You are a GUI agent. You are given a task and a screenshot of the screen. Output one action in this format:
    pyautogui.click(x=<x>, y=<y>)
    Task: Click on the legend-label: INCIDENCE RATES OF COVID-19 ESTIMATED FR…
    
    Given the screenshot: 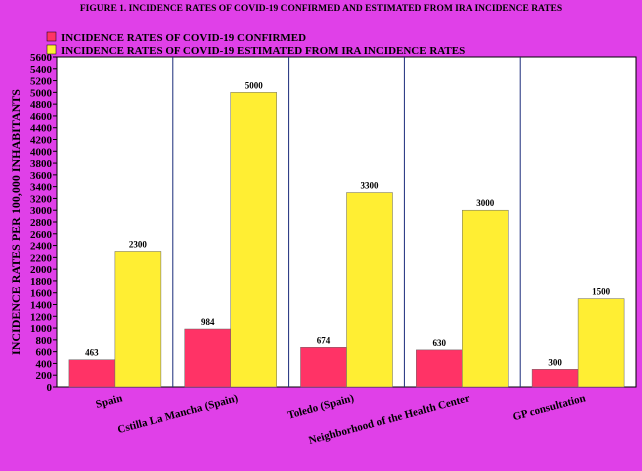 What is the action you would take?
    pyautogui.click(x=263, y=51)
    